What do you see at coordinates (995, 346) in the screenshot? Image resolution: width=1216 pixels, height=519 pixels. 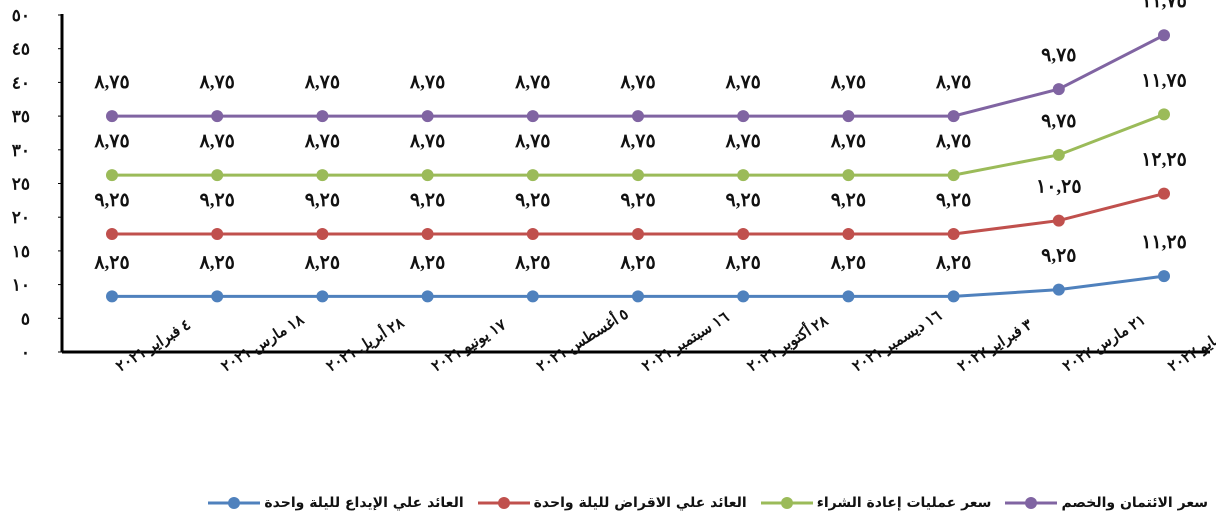 I see `x-tick-label: ٣ فبراير ٢٠٢٢` at bounding box center [995, 346].